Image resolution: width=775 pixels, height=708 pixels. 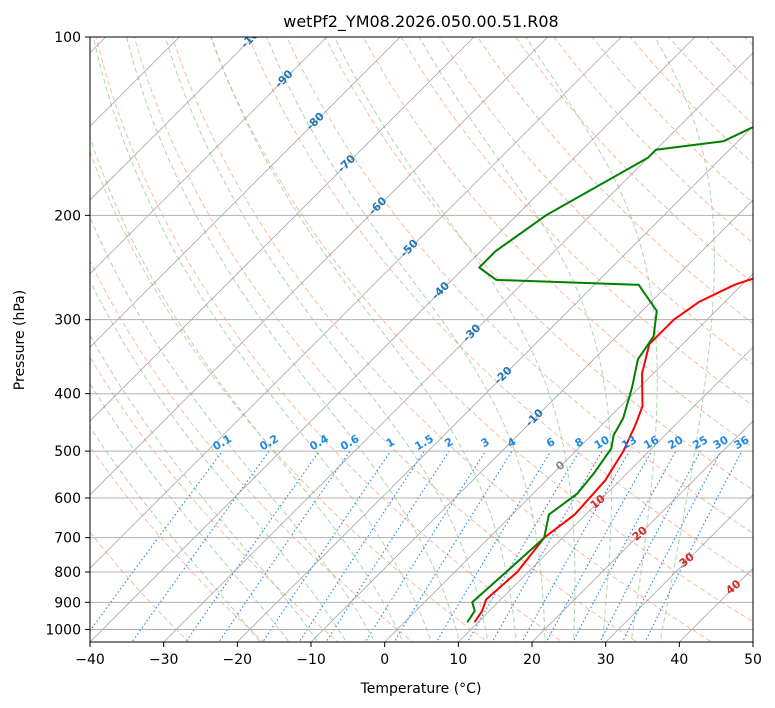 What do you see at coordinates (164, 660) in the screenshot?
I see `x-tick-label: −30` at bounding box center [164, 660].